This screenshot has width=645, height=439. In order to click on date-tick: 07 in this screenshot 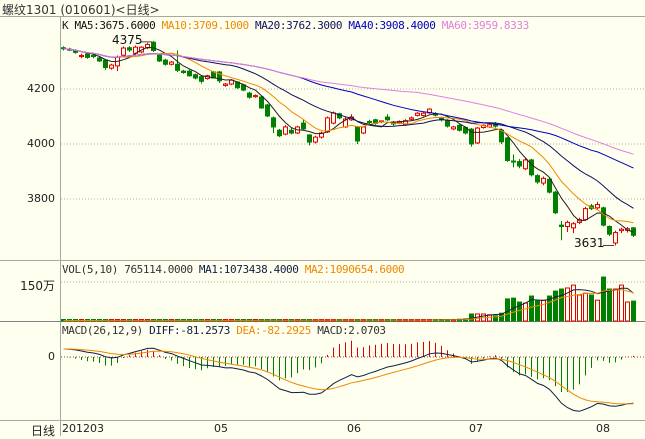, I will do `click(476, 428)`.